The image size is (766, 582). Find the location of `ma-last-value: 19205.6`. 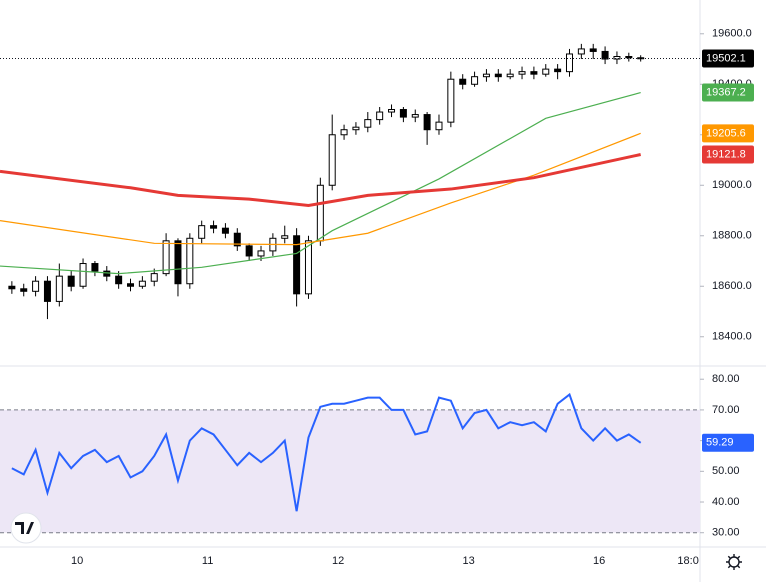

ma-last-value: 19205.6 is located at coordinates (726, 133).